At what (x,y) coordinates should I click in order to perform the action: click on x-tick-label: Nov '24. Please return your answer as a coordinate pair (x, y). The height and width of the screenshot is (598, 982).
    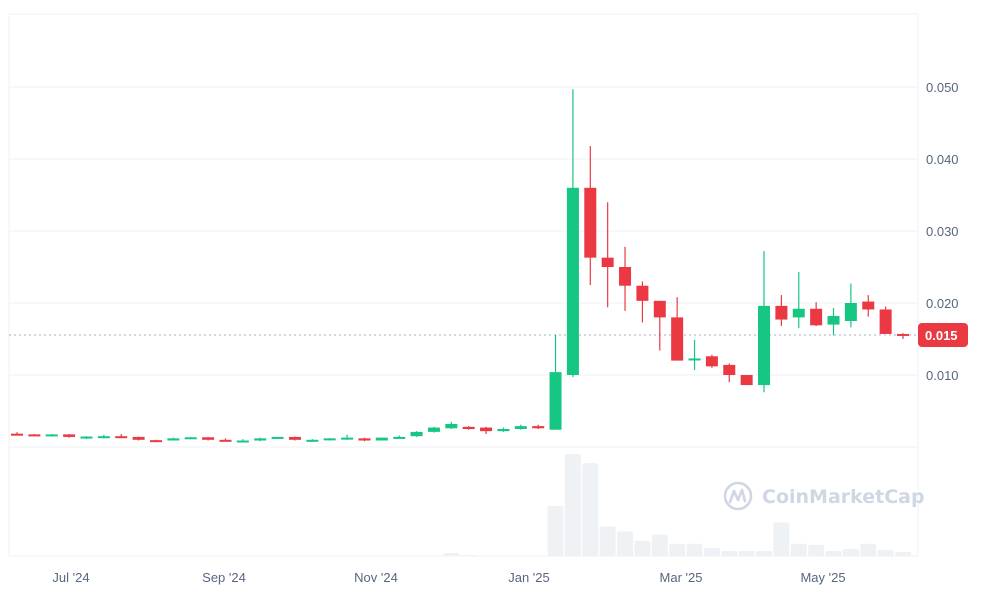
    Looking at the image, I should click on (376, 577).